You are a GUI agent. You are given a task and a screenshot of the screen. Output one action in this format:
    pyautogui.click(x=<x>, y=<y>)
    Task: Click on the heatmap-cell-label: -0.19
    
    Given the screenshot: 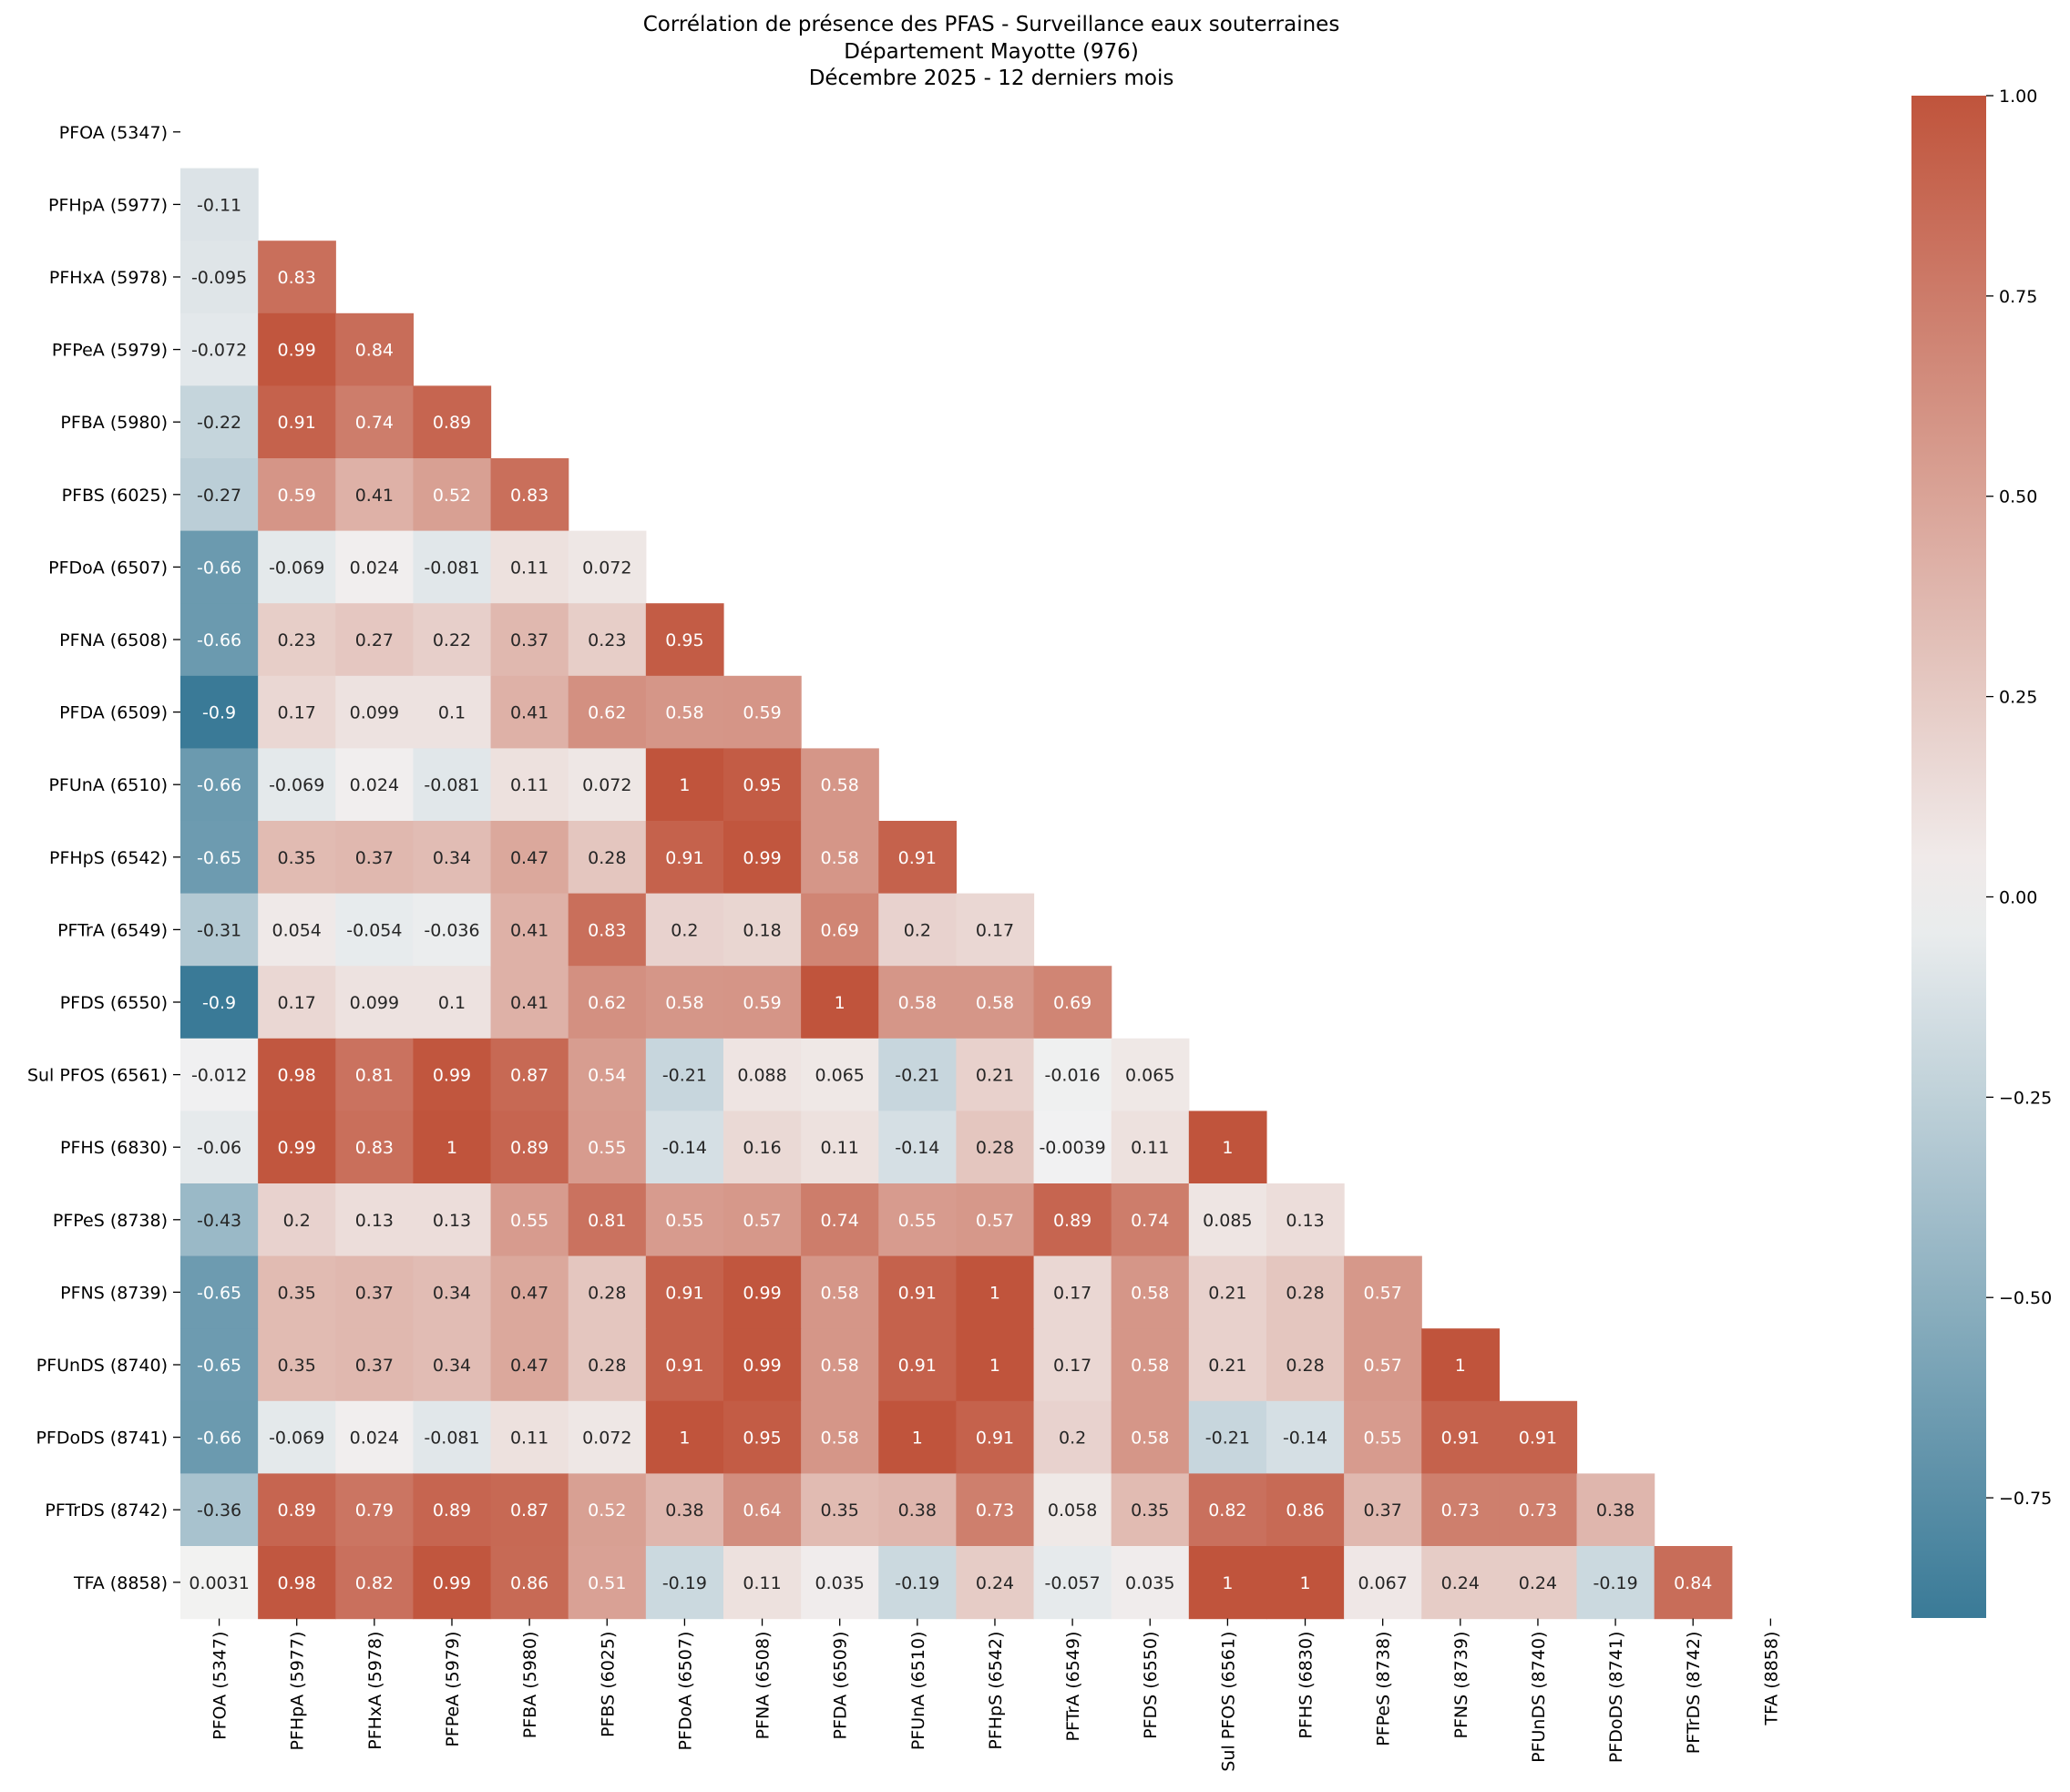 What is the action you would take?
    pyautogui.click(x=684, y=1583)
    